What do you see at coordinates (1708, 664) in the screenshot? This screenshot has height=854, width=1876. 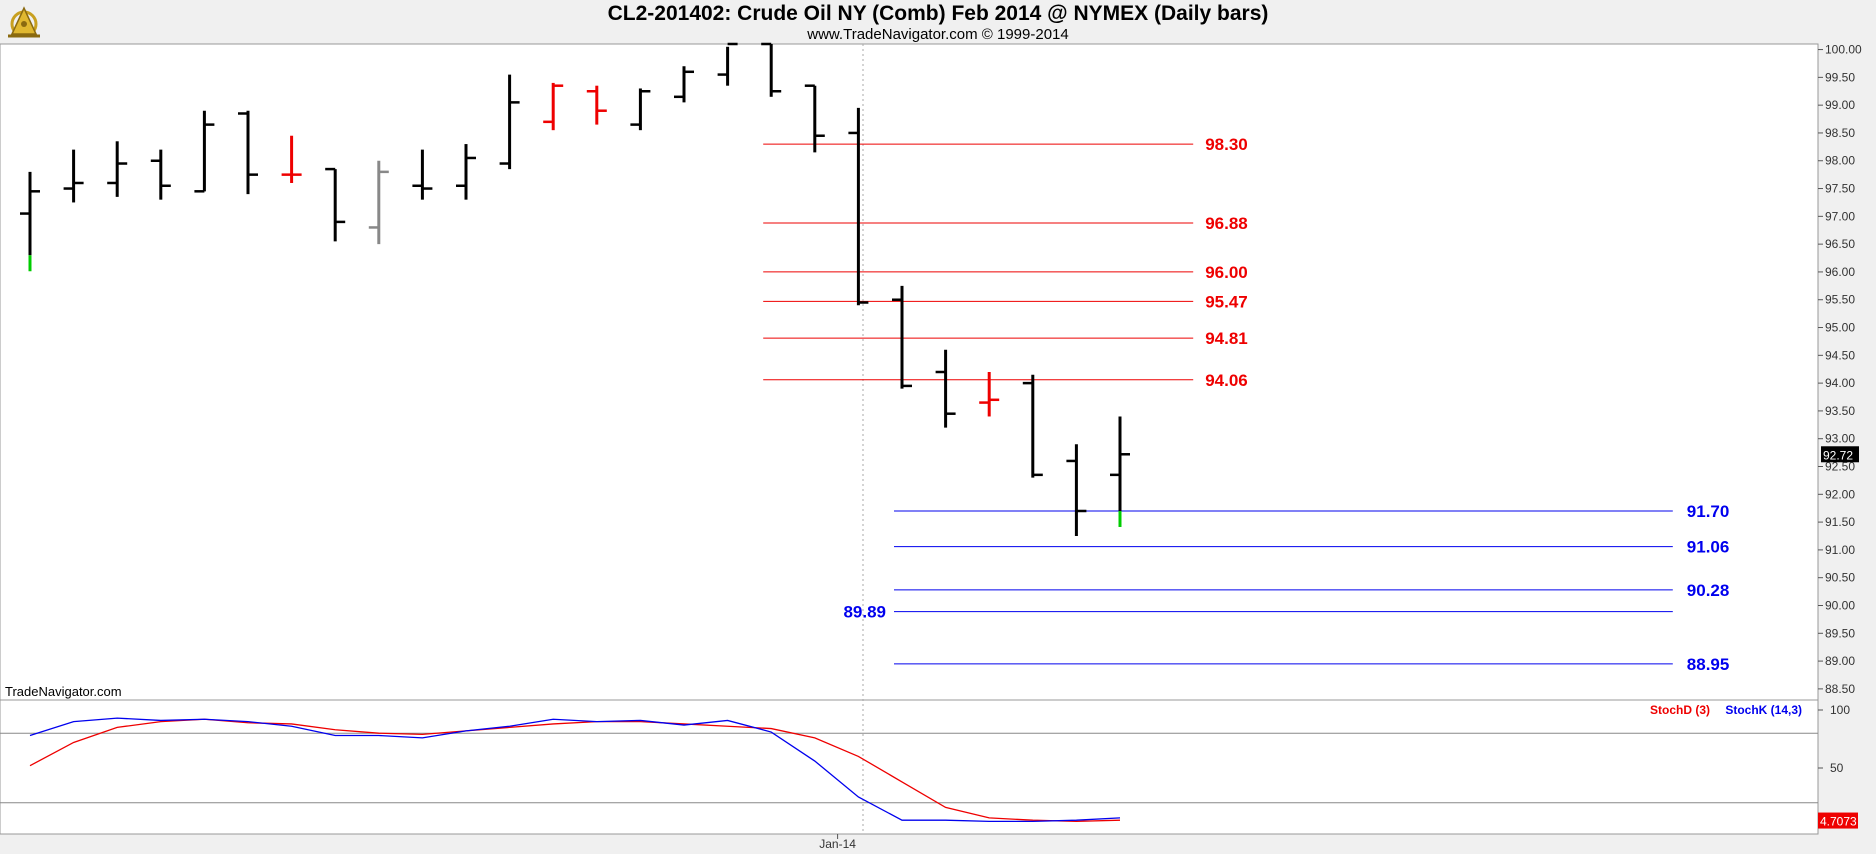 I see `level-label: 88.95` at bounding box center [1708, 664].